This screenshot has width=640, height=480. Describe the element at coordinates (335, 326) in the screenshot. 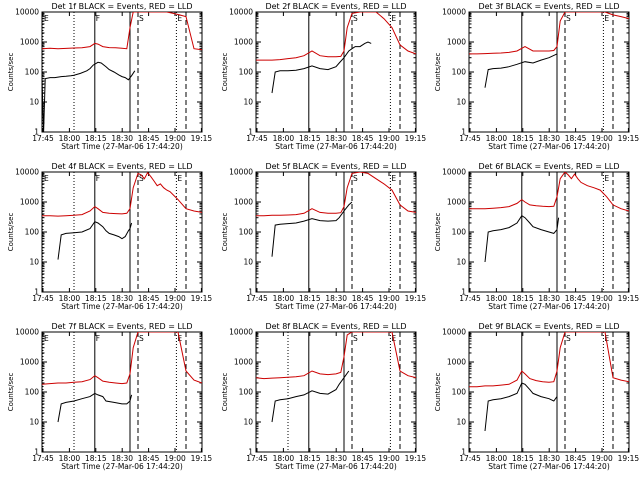

I see `chart-title: Det 8f BLACK = Events, RED = LLD` at that location.